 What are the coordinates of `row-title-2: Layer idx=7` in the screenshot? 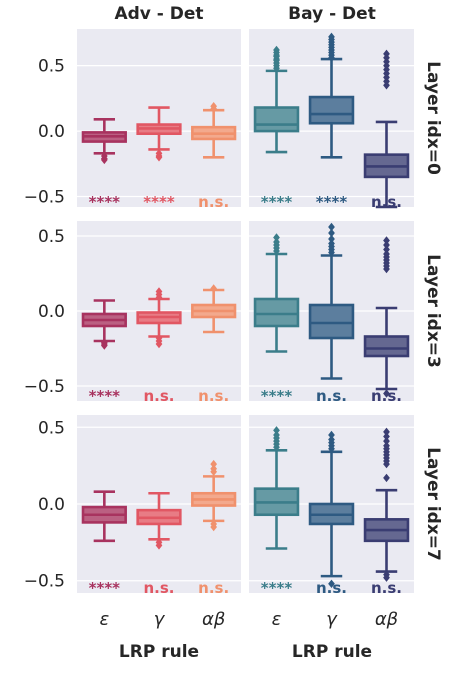 It's located at (433, 504).